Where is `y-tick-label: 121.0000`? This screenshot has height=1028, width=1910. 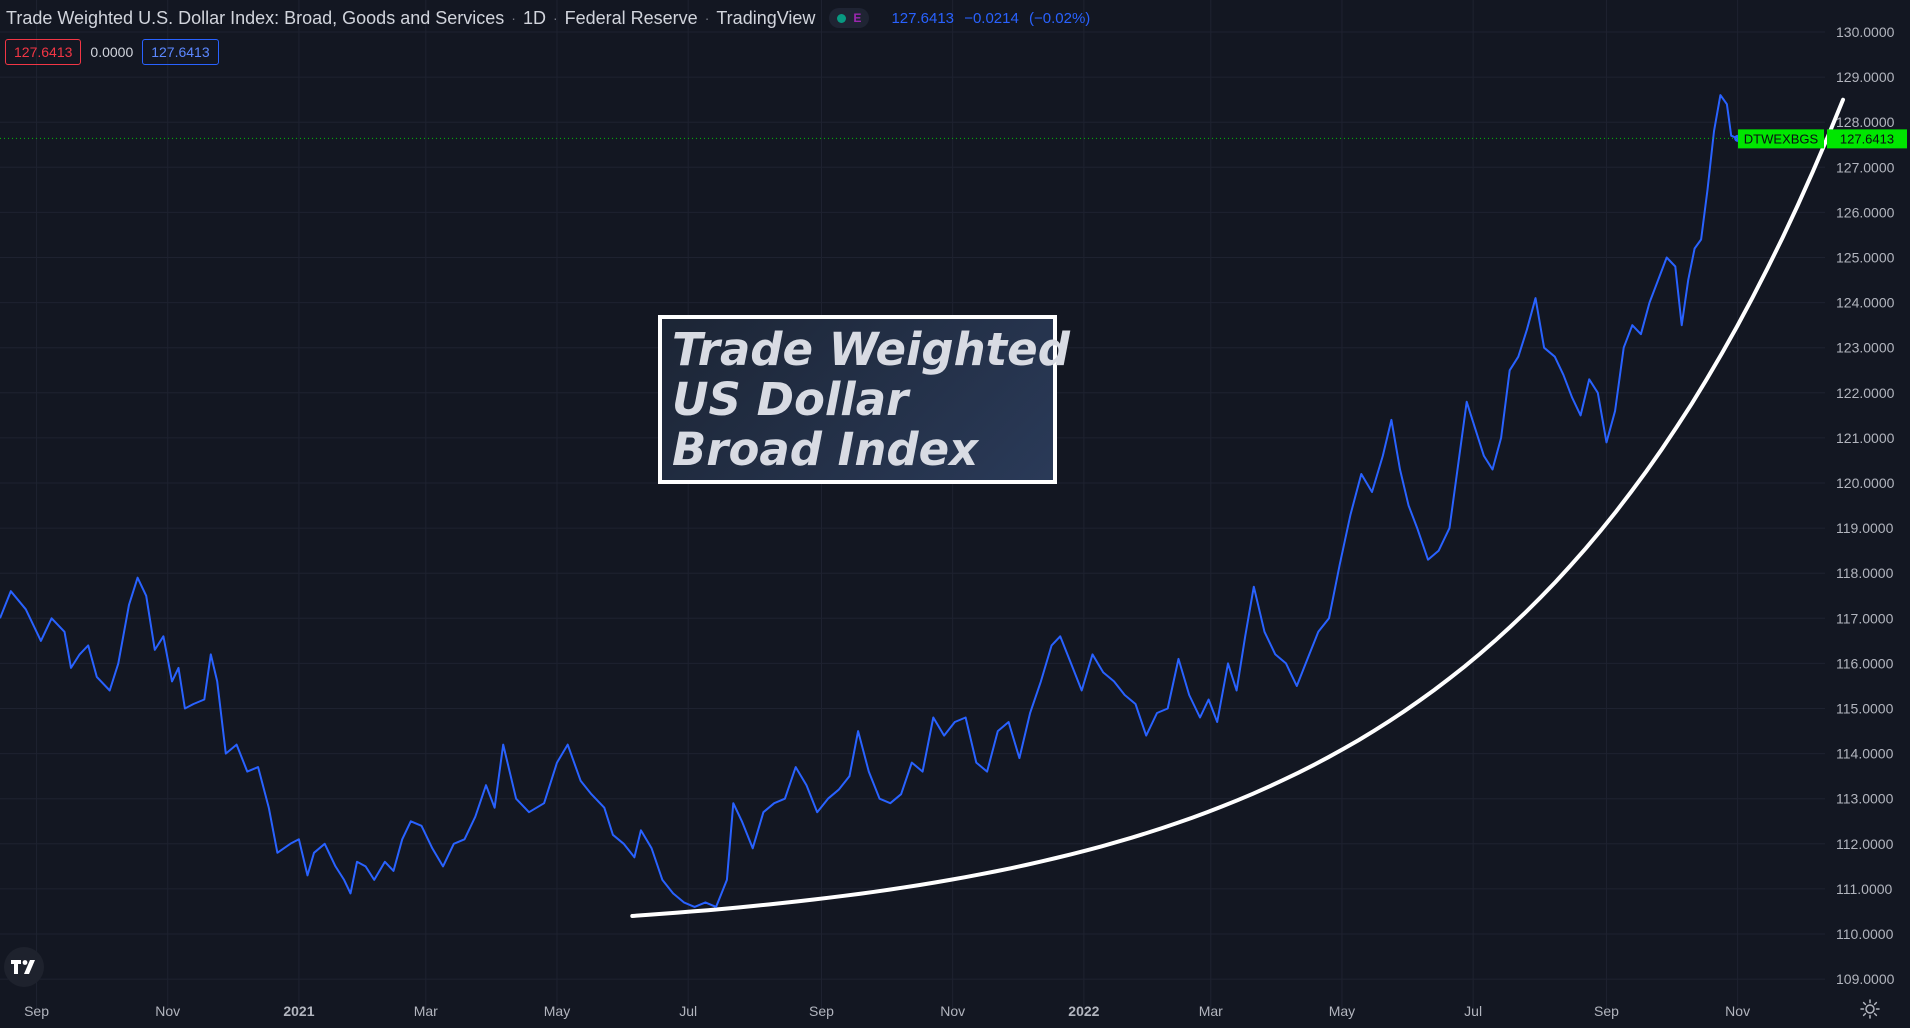 y-tick-label: 121.0000 is located at coordinates (1865, 438).